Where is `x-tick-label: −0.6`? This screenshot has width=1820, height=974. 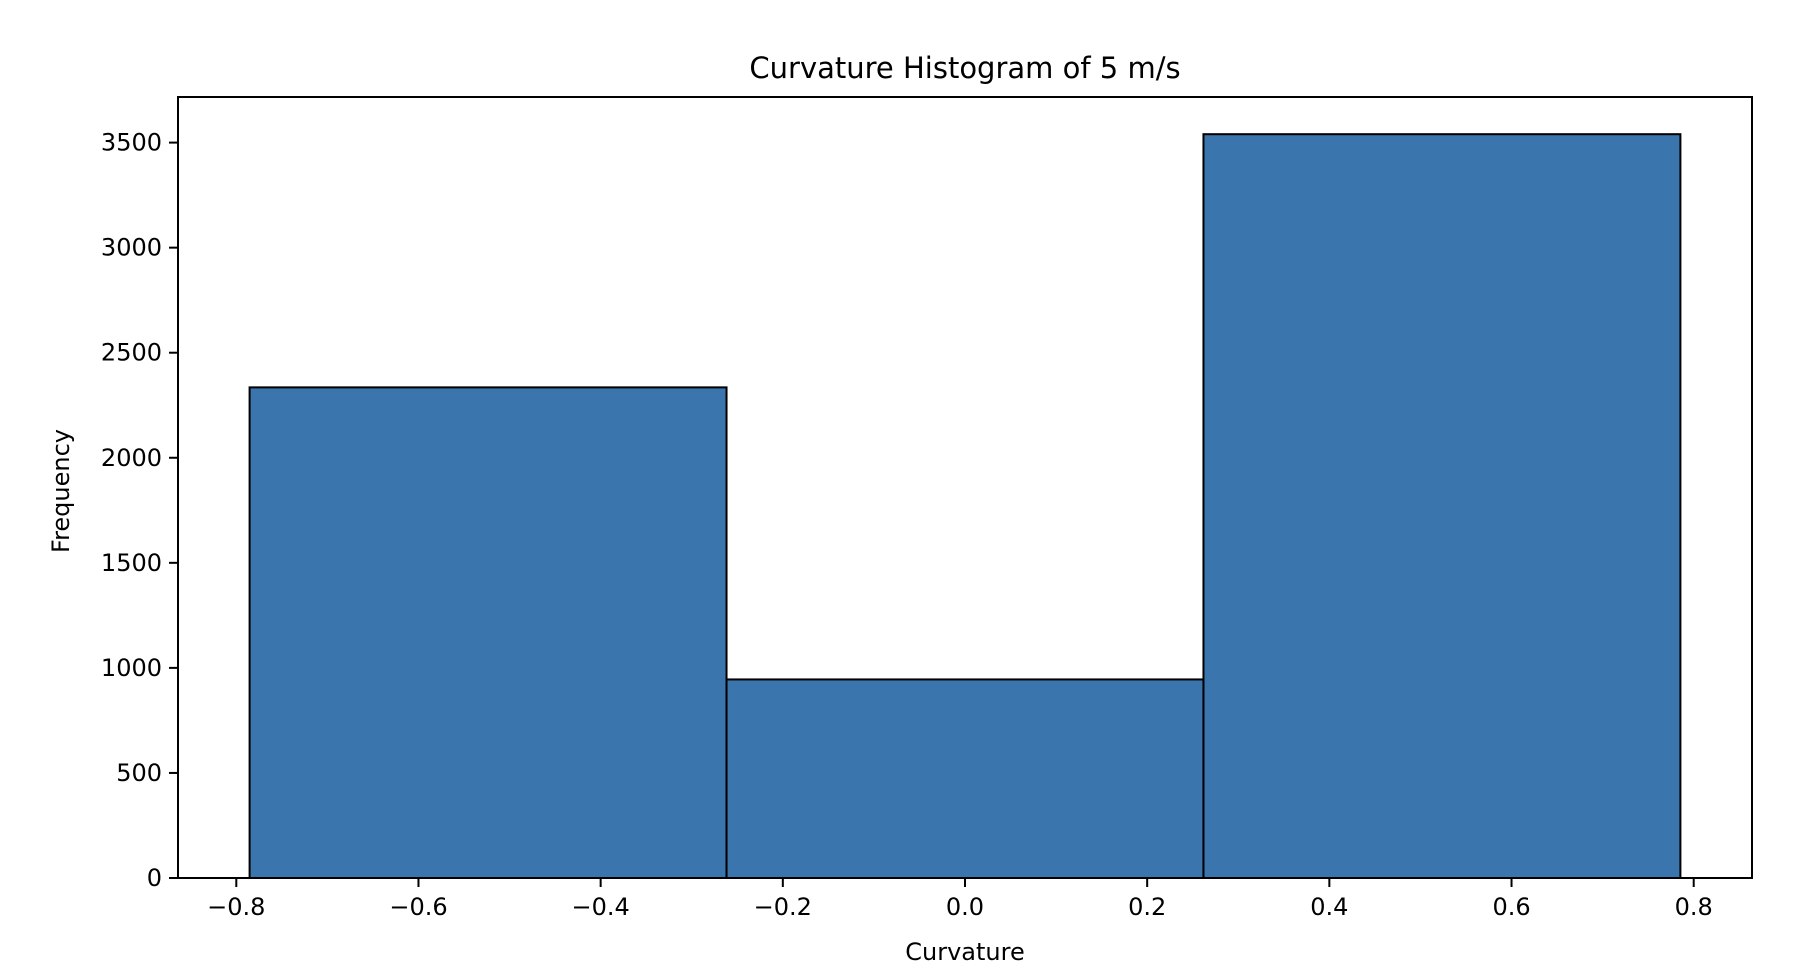 x-tick-label: −0.6 is located at coordinates (418, 907).